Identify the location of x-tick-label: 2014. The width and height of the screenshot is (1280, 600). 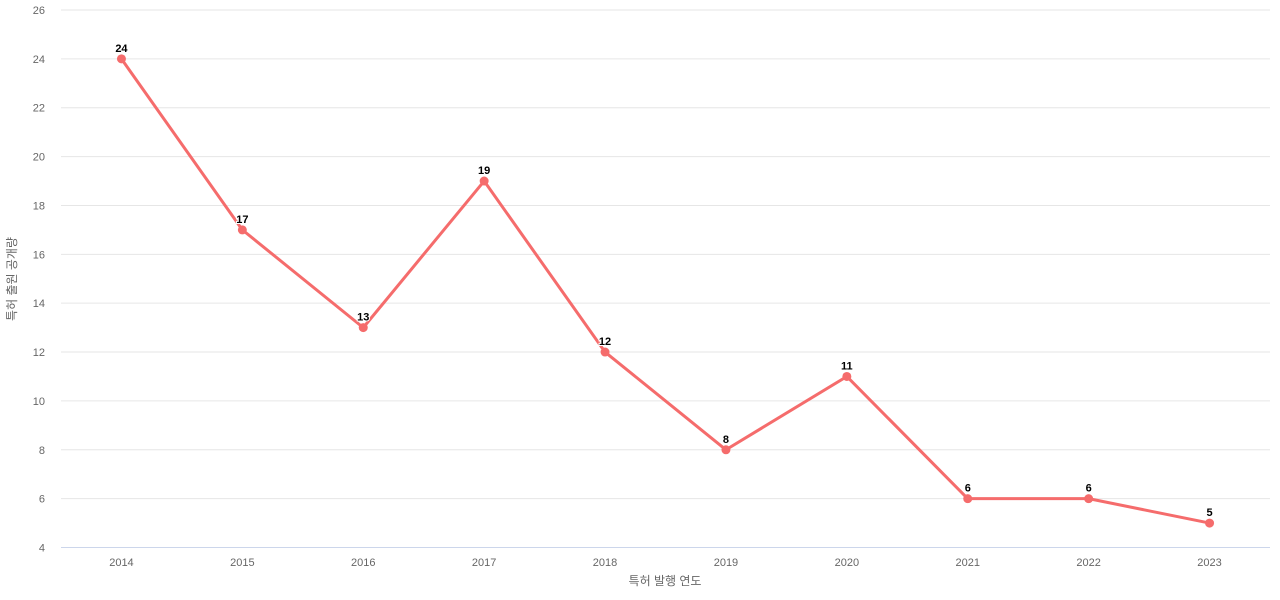
(121, 563).